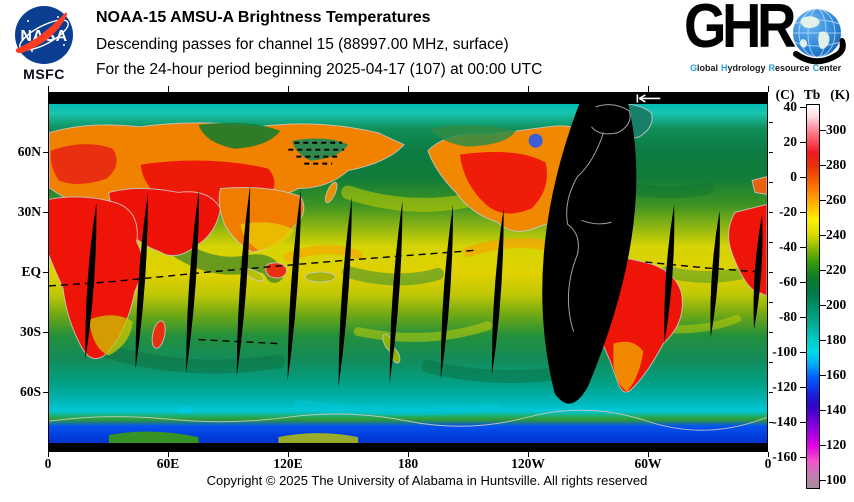 This screenshot has height=502, width=854. What do you see at coordinates (168, 463) in the screenshot?
I see `lon-label-60e: 60E` at bounding box center [168, 463].